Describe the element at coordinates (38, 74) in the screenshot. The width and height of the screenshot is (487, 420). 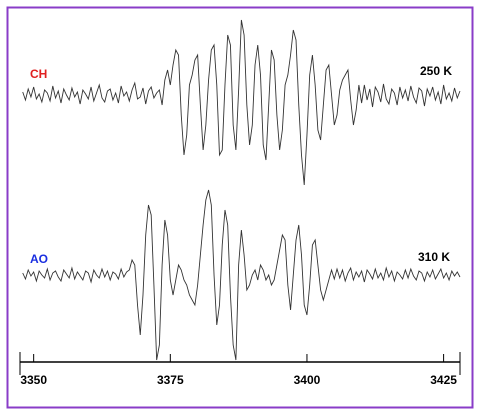
I see `series-label: CH` at that location.